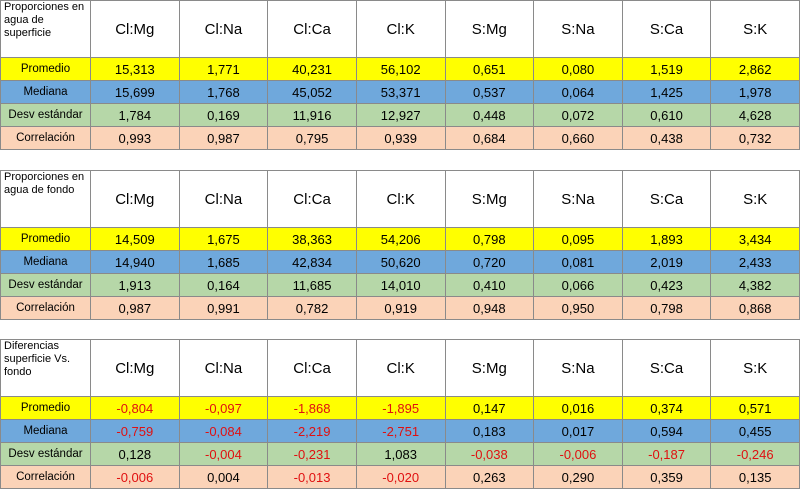 Image resolution: width=800 pixels, height=489 pixels. What do you see at coordinates (489, 262) in the screenshot?
I see `cell: 0,720` at bounding box center [489, 262].